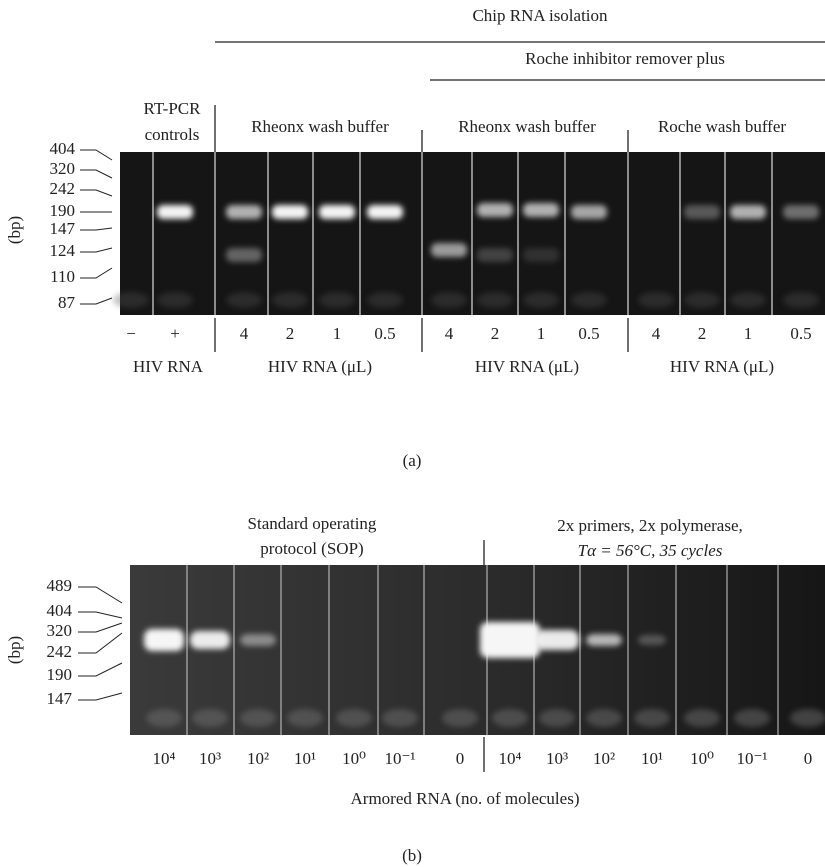 The height and width of the screenshot is (867, 825). I want to click on lane-label: +, so click(175, 333).